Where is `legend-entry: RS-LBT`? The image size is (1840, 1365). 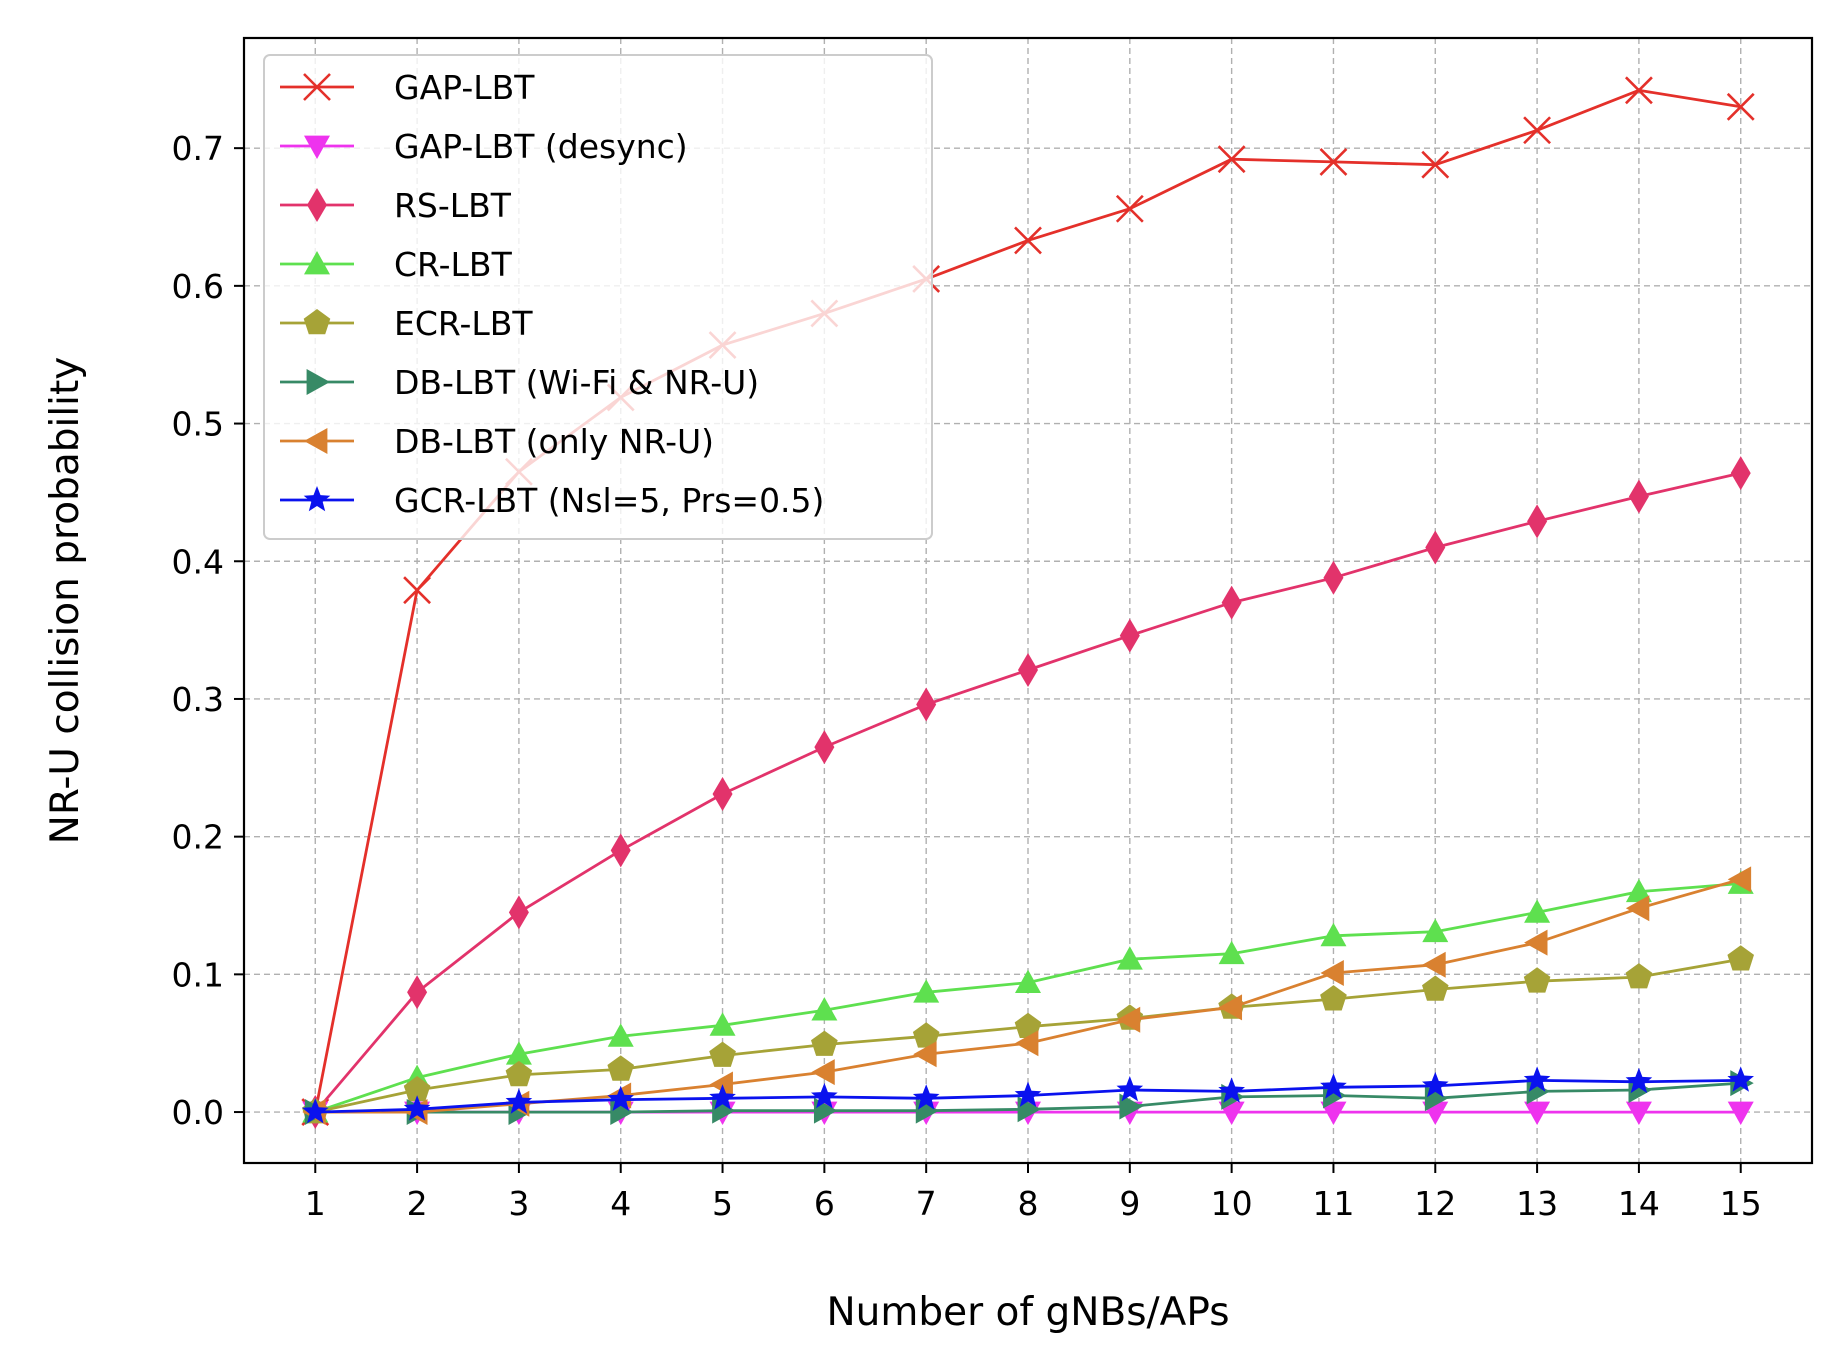
legend-entry: RS-LBT is located at coordinates (396, 205).